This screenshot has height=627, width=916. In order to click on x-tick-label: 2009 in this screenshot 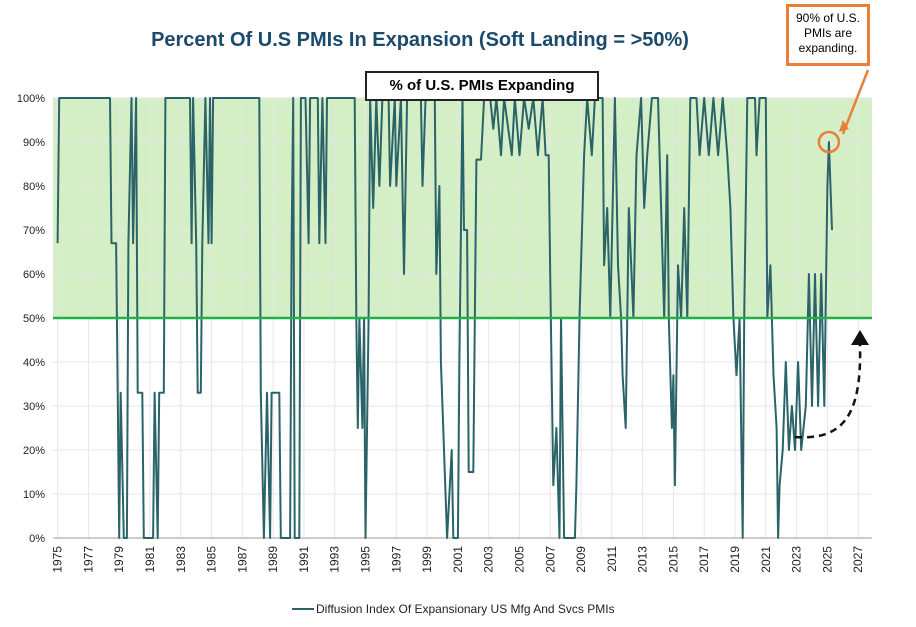, I will do `click(581, 559)`.